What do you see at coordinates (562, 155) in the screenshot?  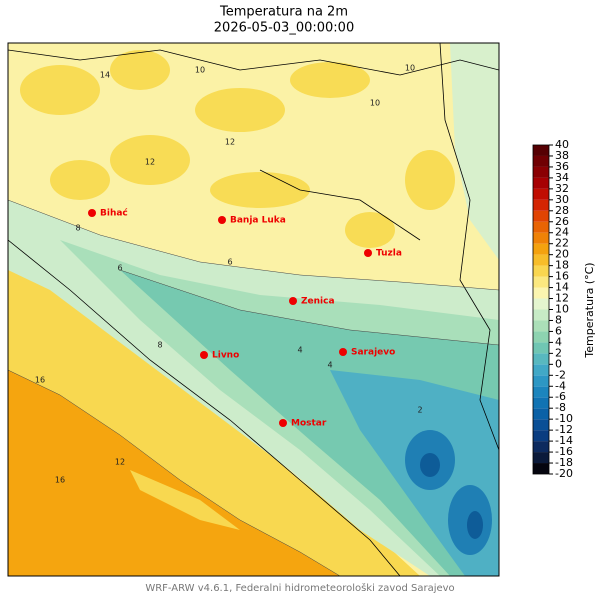 I see `colorbar-tick-label: 38` at bounding box center [562, 155].